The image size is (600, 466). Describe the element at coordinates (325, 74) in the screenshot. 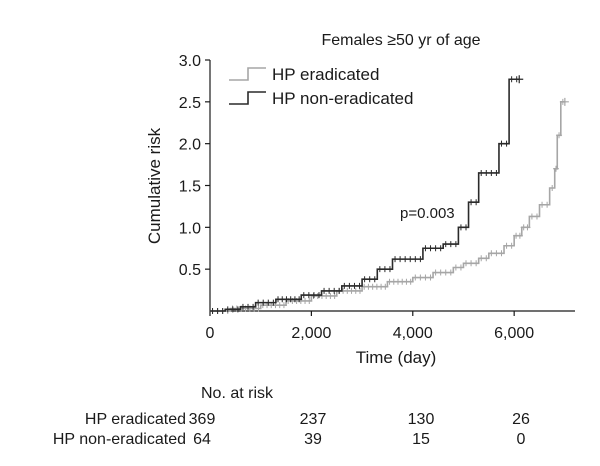

I see `legend-label-hp-eradicated: HP eradicated` at that location.